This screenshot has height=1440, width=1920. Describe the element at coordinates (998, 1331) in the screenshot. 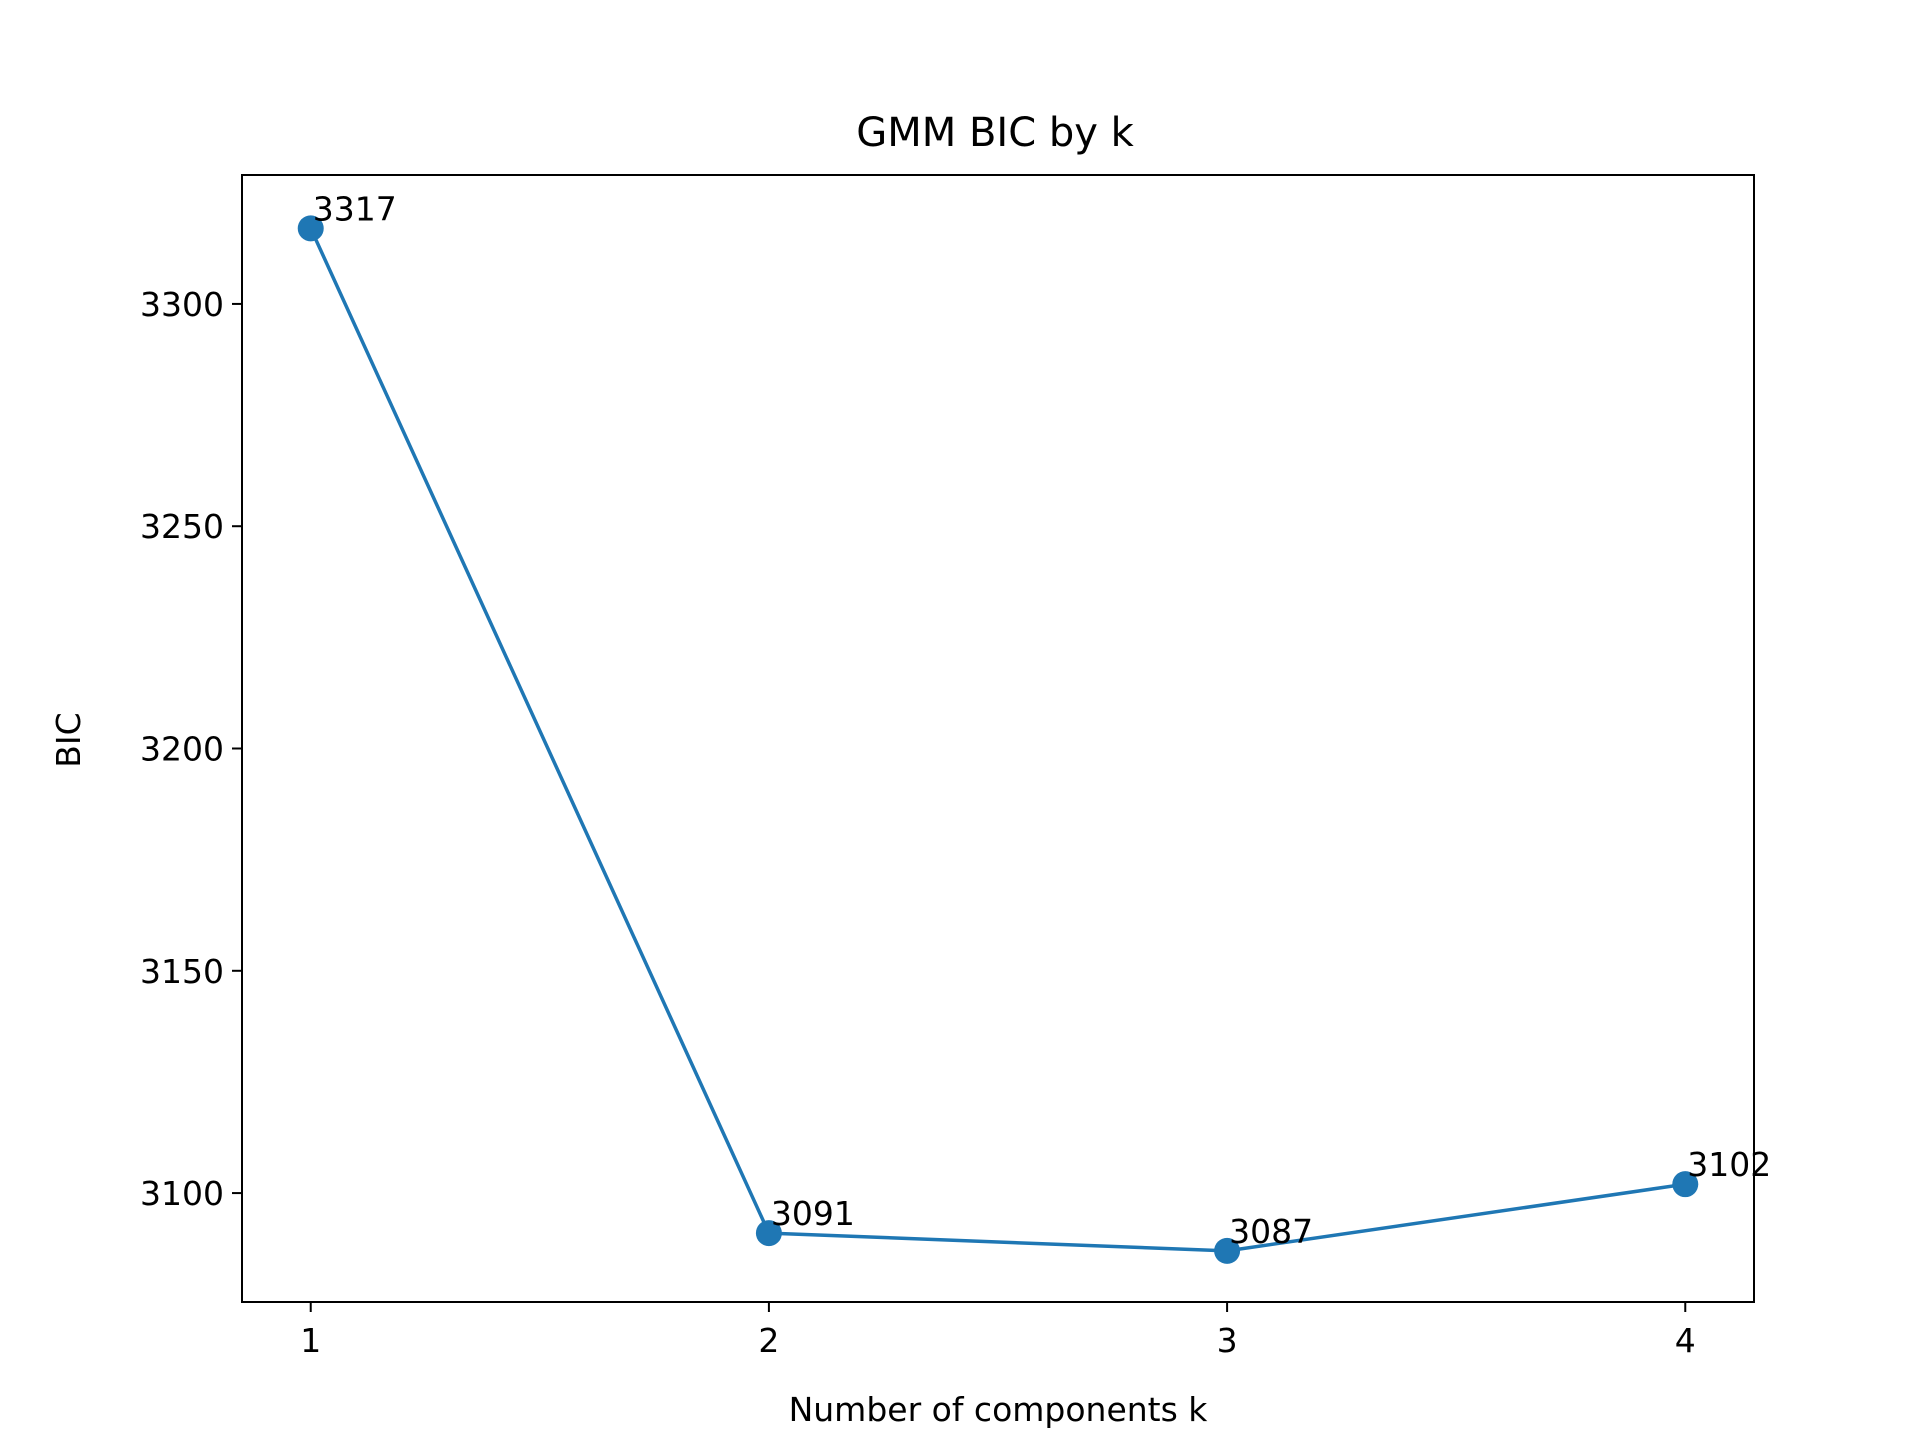

I see `x-axis-ticks: 1 2 3 4` at that location.